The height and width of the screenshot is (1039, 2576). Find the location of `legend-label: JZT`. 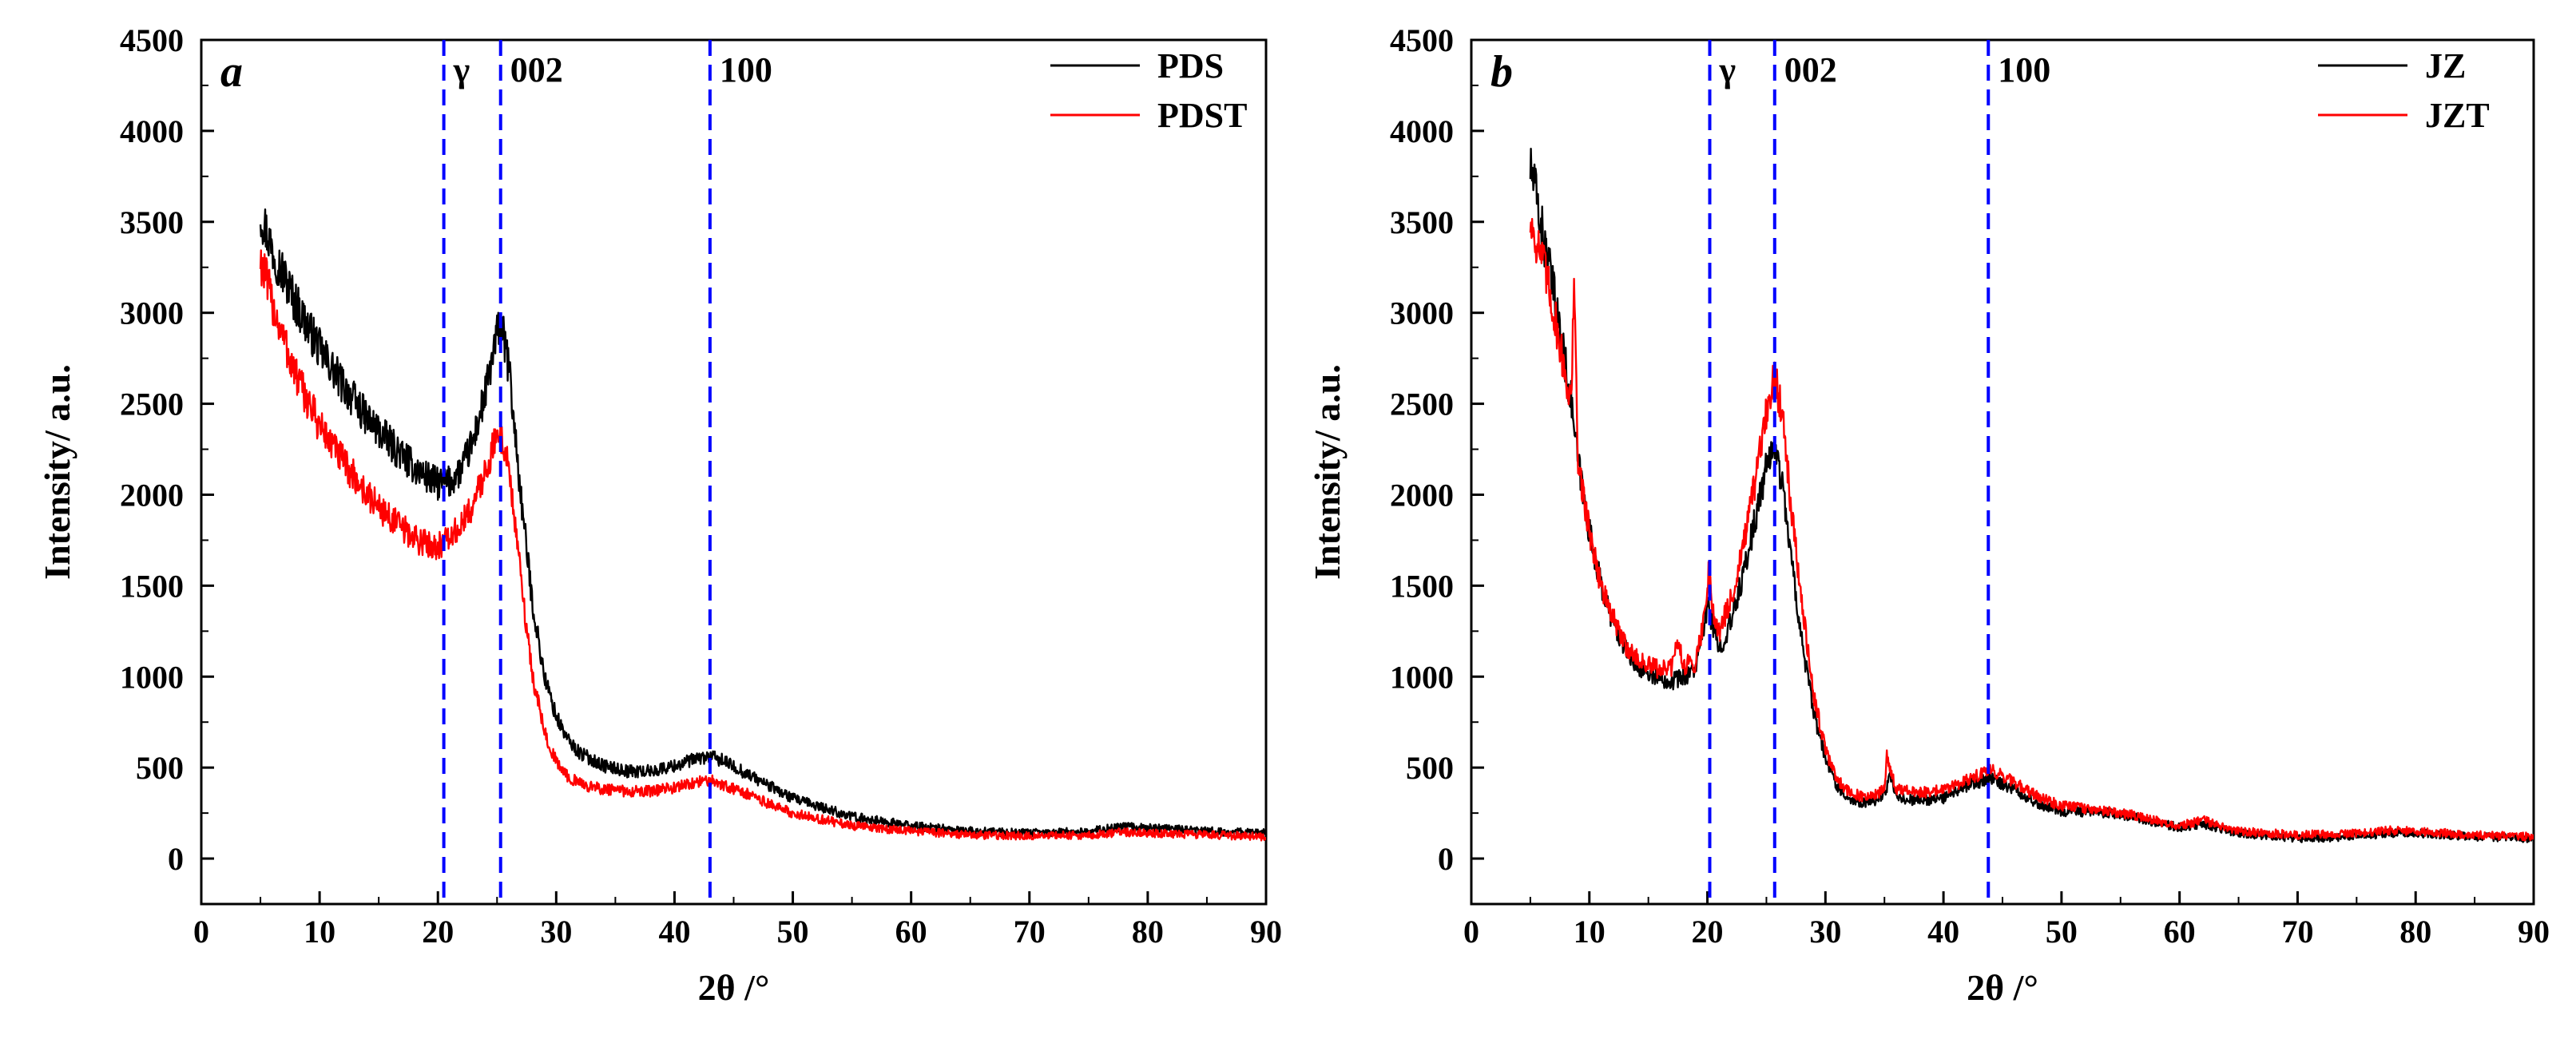

legend-label: JZT is located at coordinates (2457, 115).